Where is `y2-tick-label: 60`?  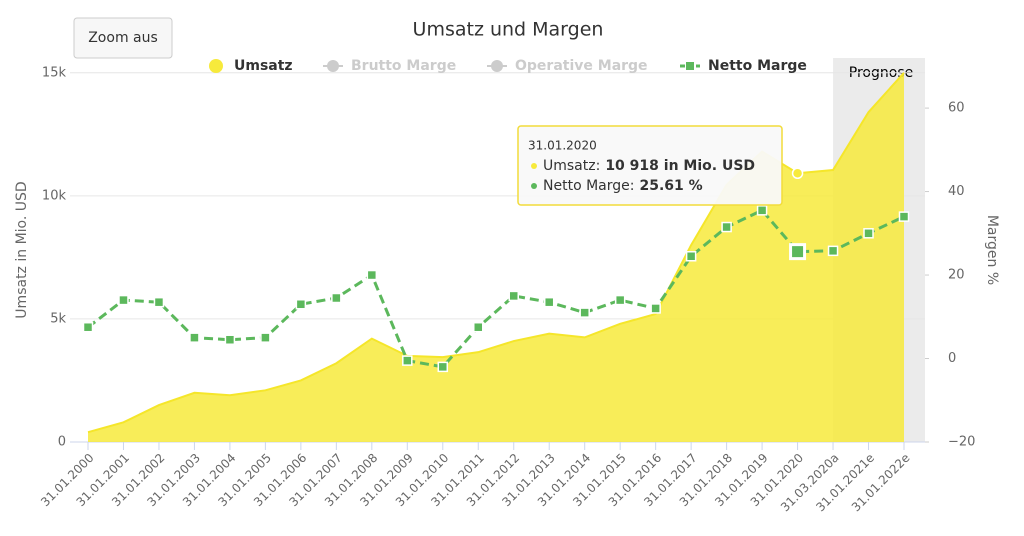
y2-tick-label: 60 is located at coordinates (956, 108).